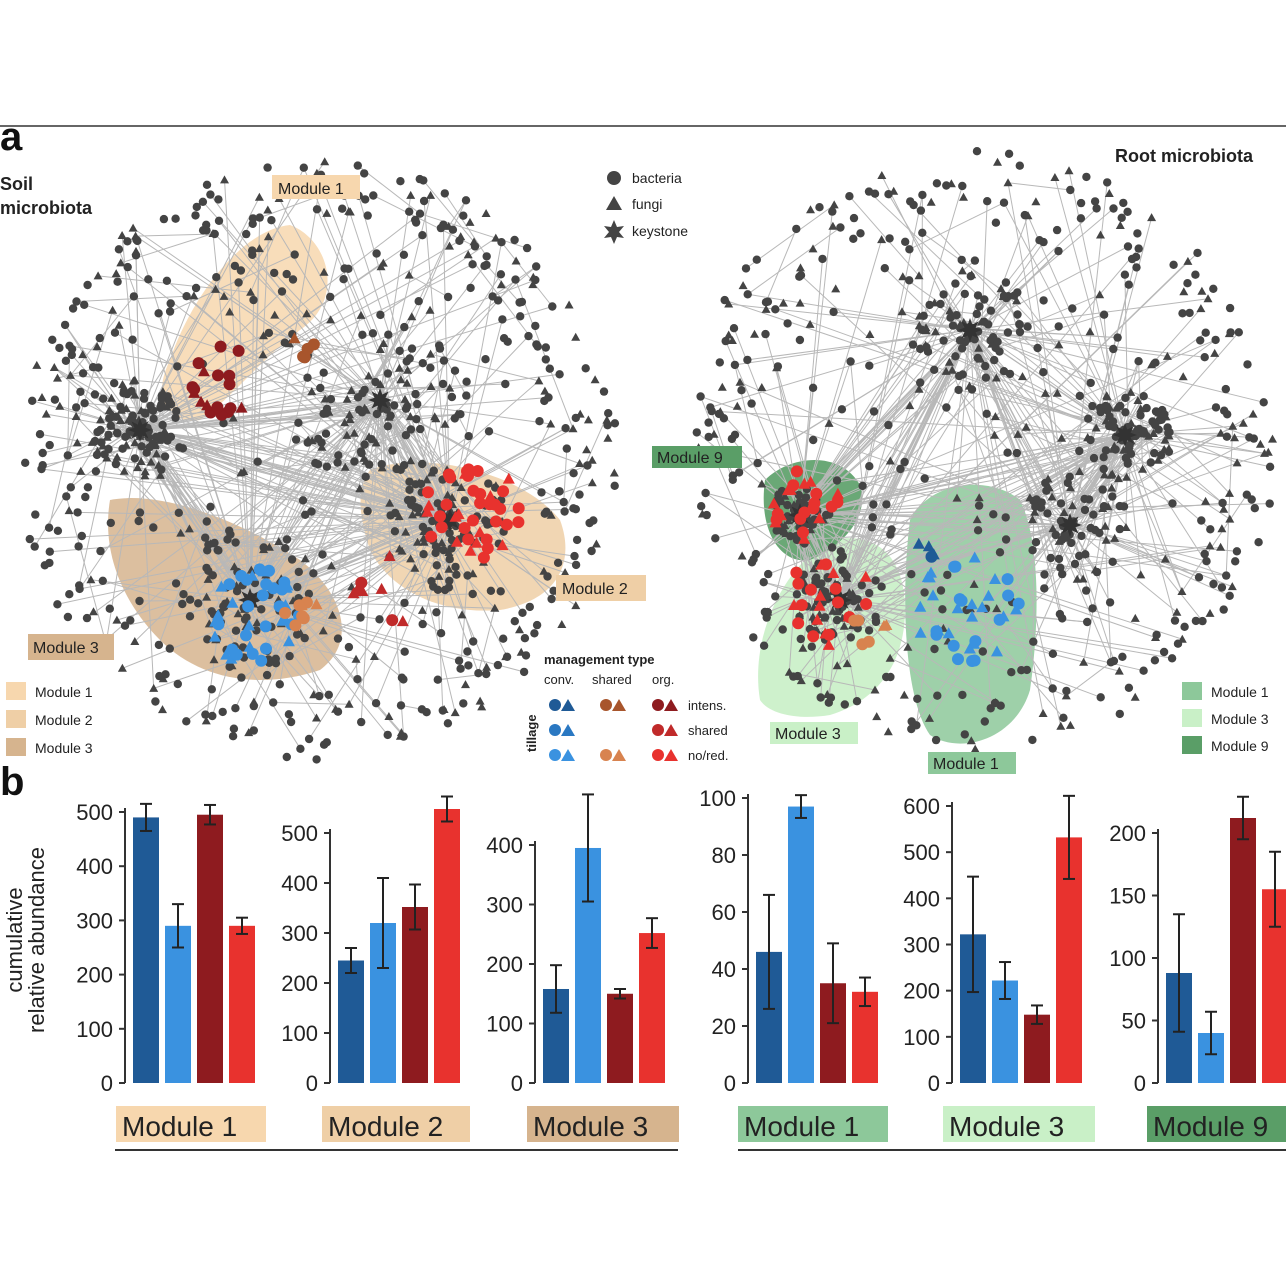 This screenshot has height=1286, width=1286. Describe the element at coordinates (972, 763) in the screenshot. I see `root-module-1-tag: Module 1` at that location.